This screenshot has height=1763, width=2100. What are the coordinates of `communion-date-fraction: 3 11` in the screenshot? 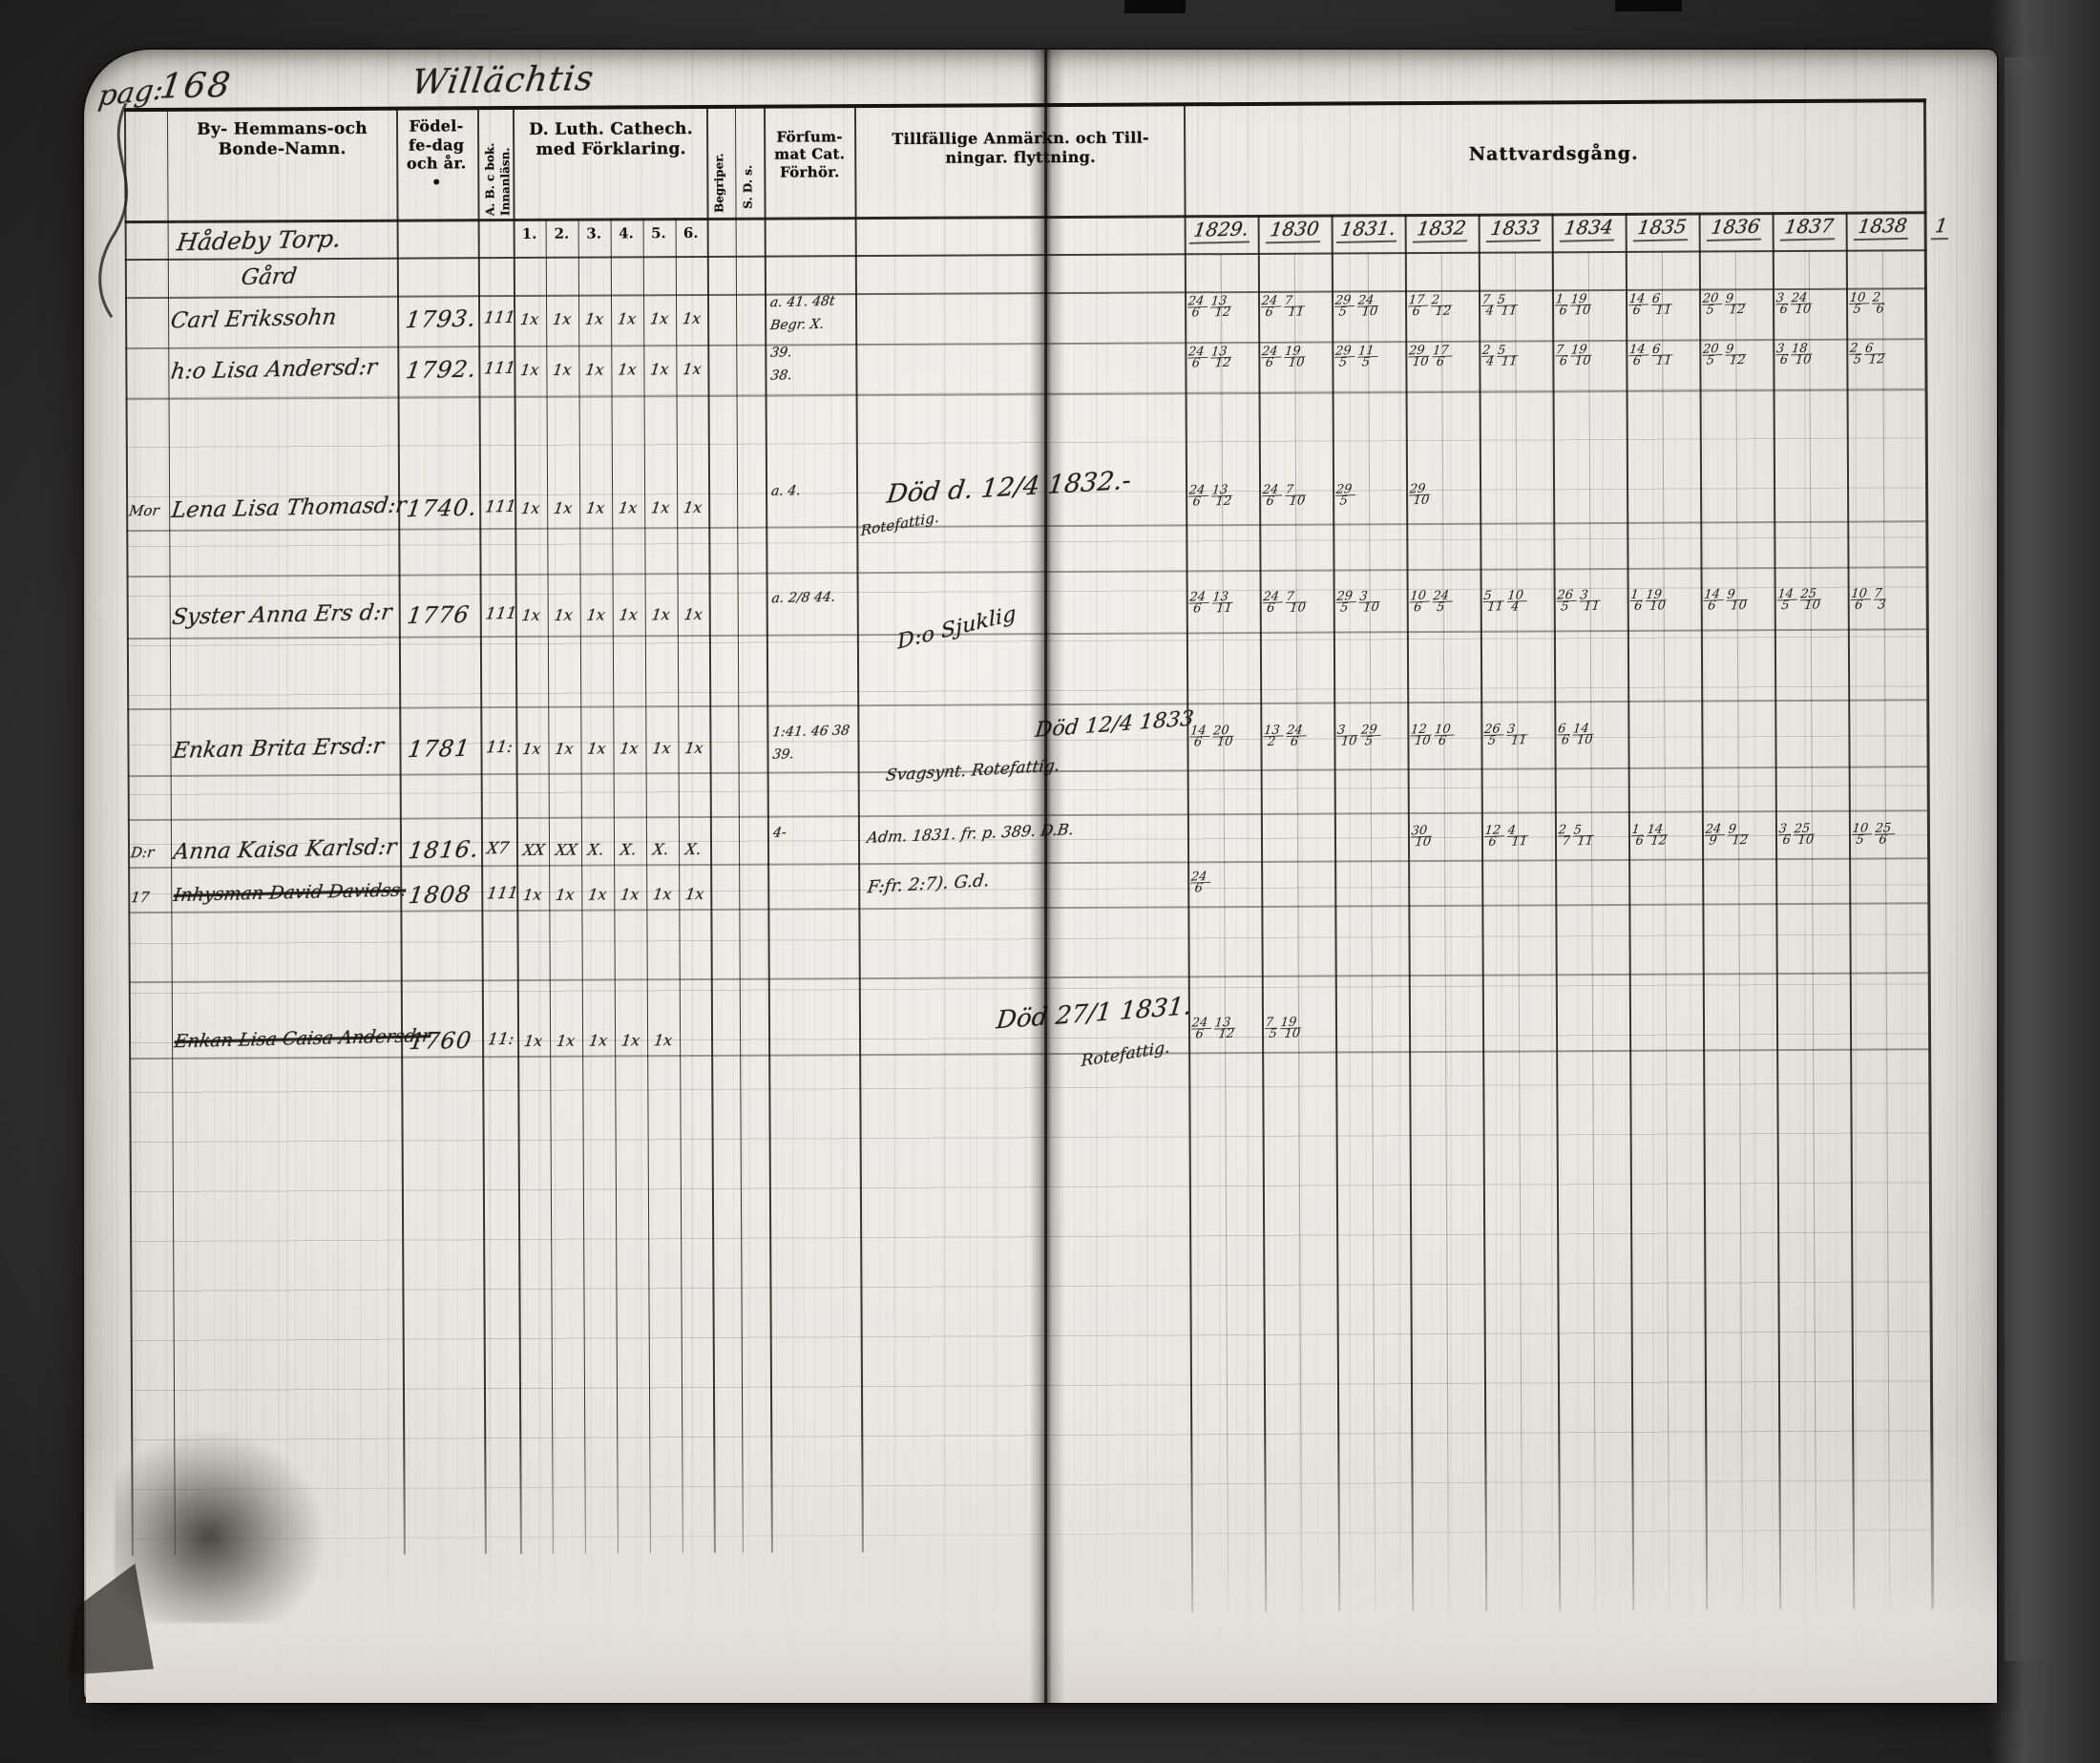 It's located at (1516, 735).